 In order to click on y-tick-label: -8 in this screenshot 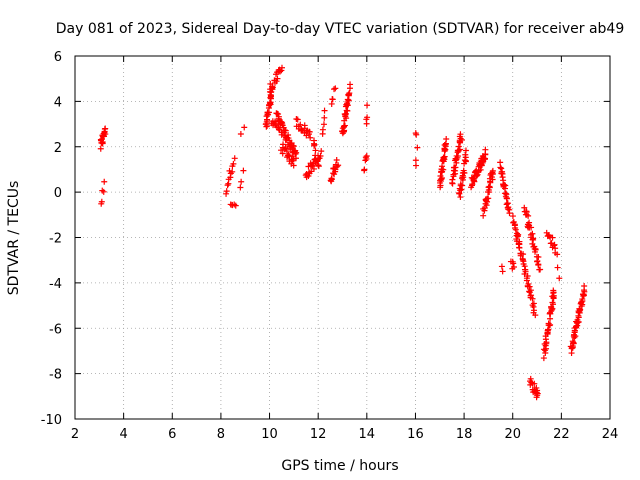, I will do `click(55, 375)`.